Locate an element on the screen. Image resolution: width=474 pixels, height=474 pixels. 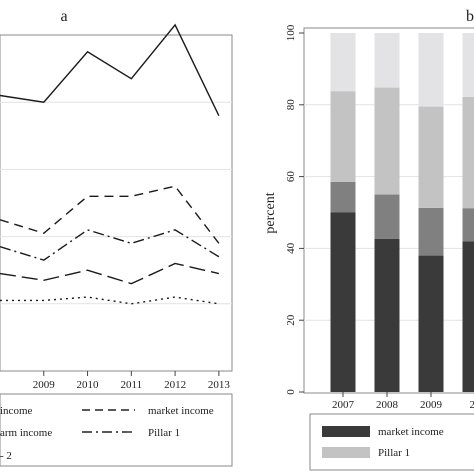
panel-b-x-tick-label: 2009 is located at coordinates (431, 405).